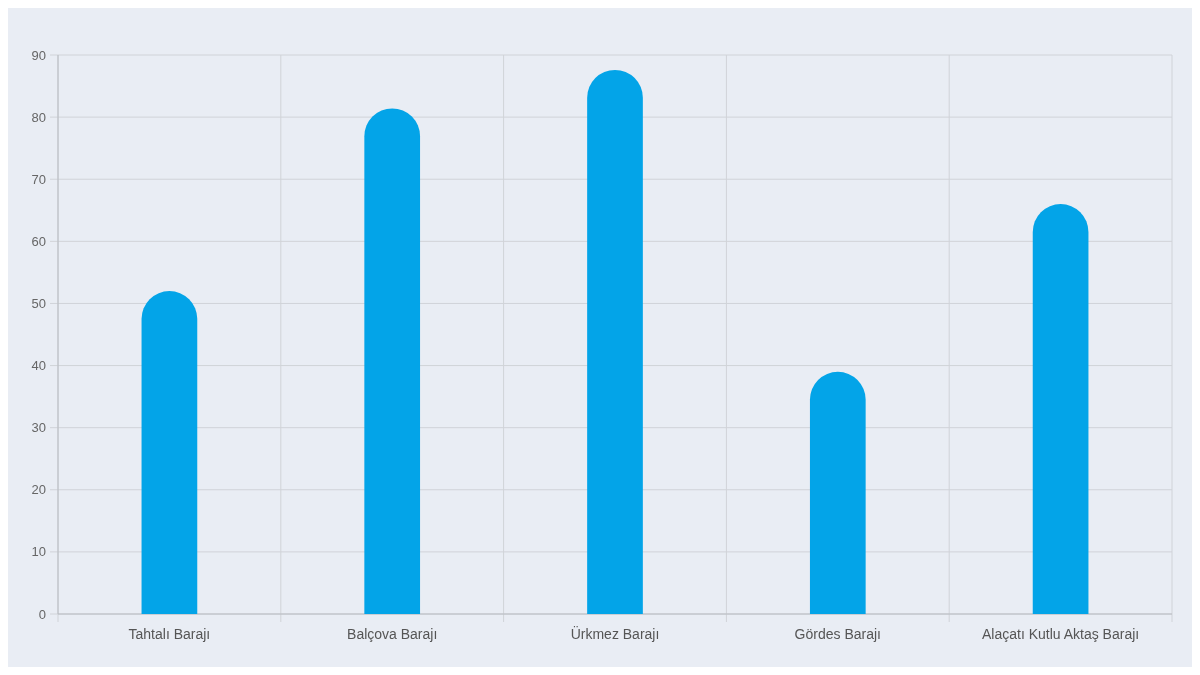 The image size is (1200, 675). What do you see at coordinates (38, 241) in the screenshot?
I see `y-tick-label: 60` at bounding box center [38, 241].